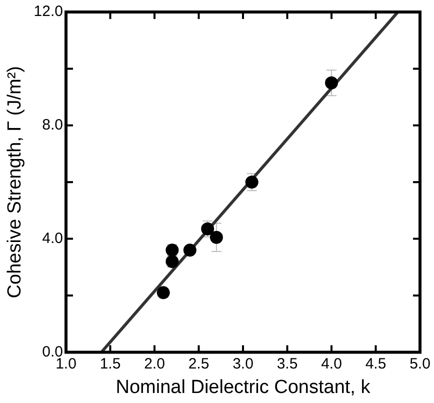  Describe the element at coordinates (15, 182) in the screenshot. I see `y-axis-title: Cohesive Strength, Γ (J/m²)` at that location.